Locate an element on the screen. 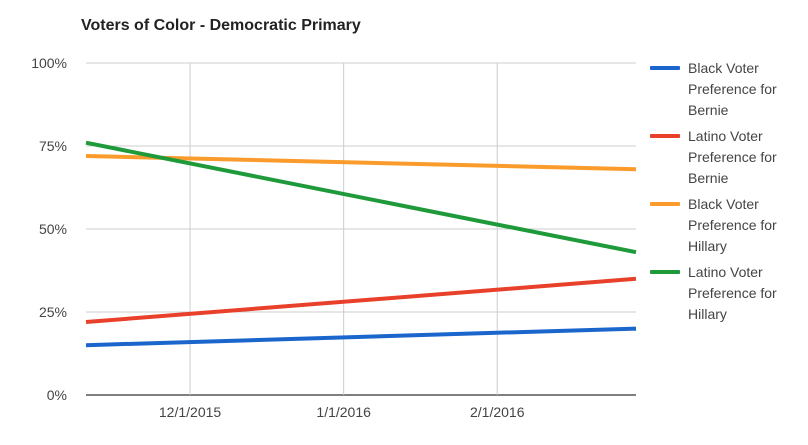  y-tick-label: 0% is located at coordinates (57, 395).